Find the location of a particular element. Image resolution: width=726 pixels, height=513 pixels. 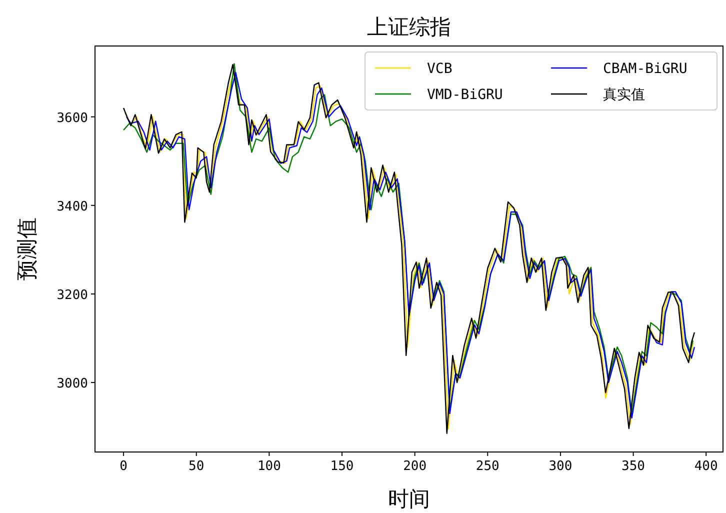

y-tick-label: 3400 is located at coordinates (72, 206).